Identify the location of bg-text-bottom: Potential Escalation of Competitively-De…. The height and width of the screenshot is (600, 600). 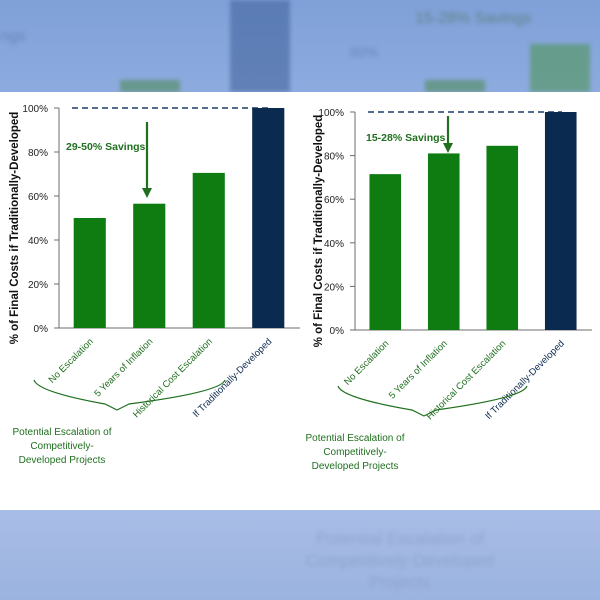
(400, 560).